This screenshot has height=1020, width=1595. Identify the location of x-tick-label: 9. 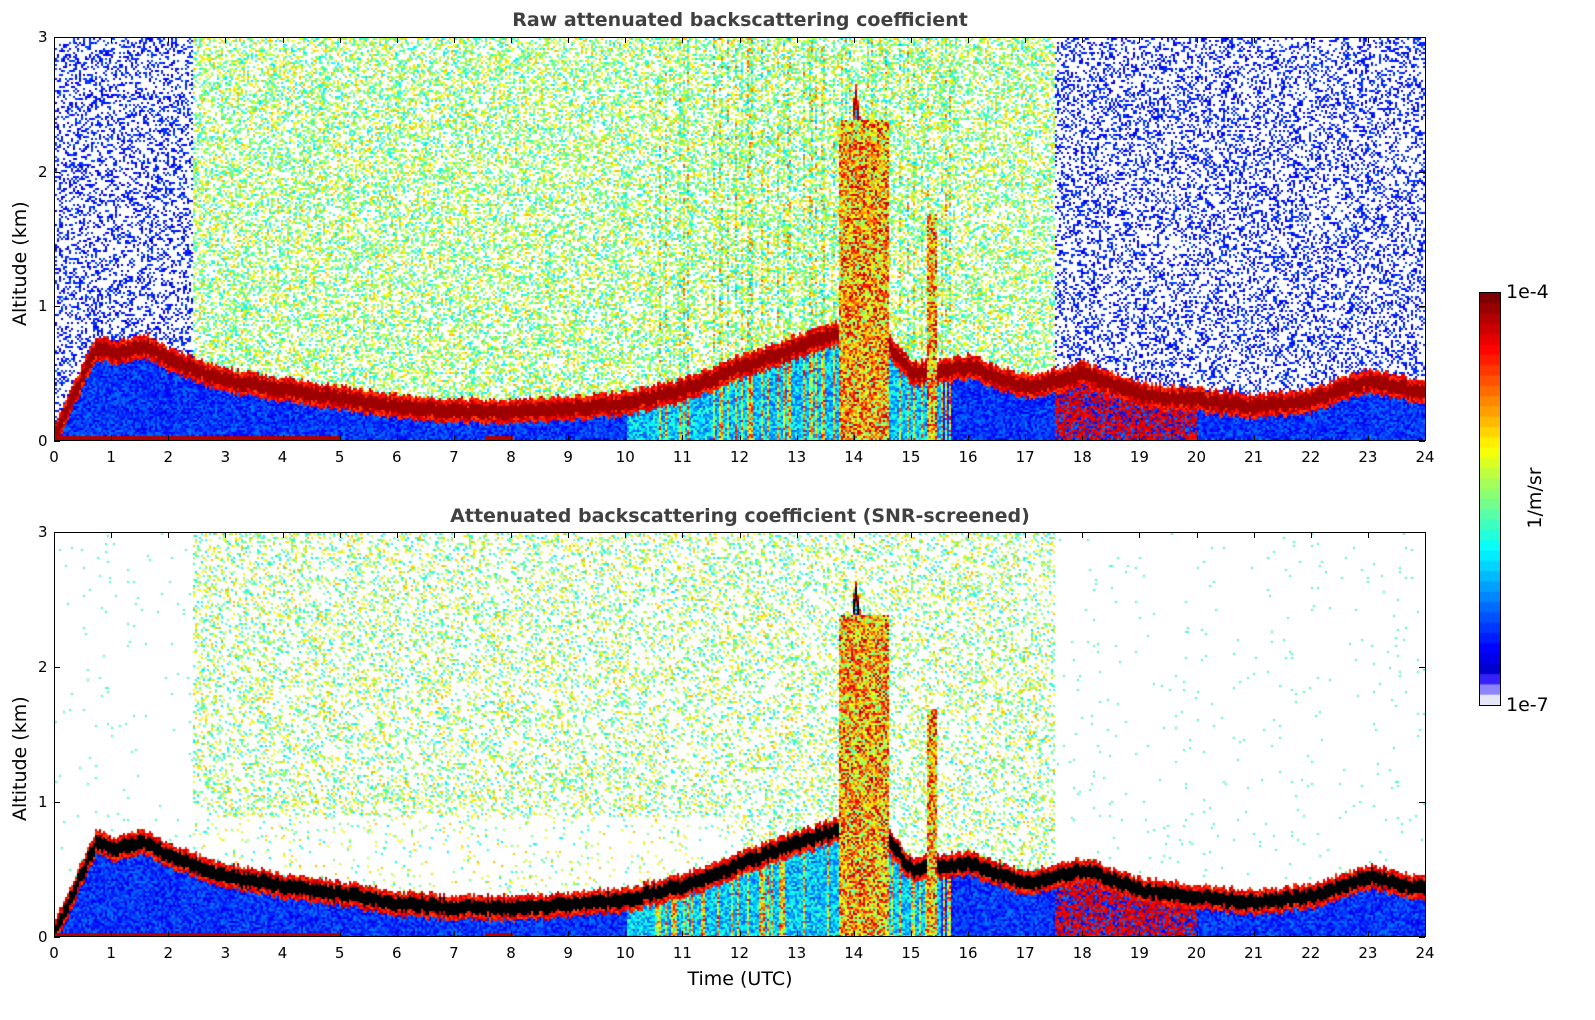
(568, 953).